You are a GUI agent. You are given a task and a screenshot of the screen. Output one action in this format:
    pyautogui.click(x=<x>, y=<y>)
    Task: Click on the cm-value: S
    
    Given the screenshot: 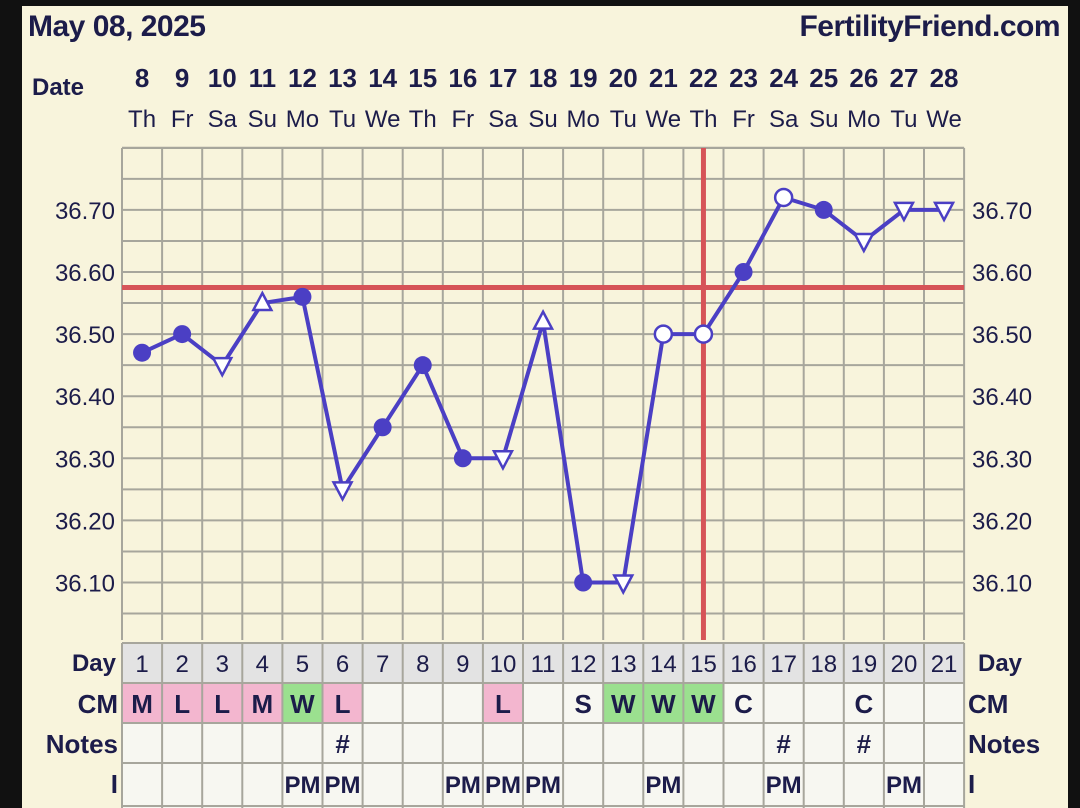 What is the action you would take?
    pyautogui.click(x=582, y=704)
    